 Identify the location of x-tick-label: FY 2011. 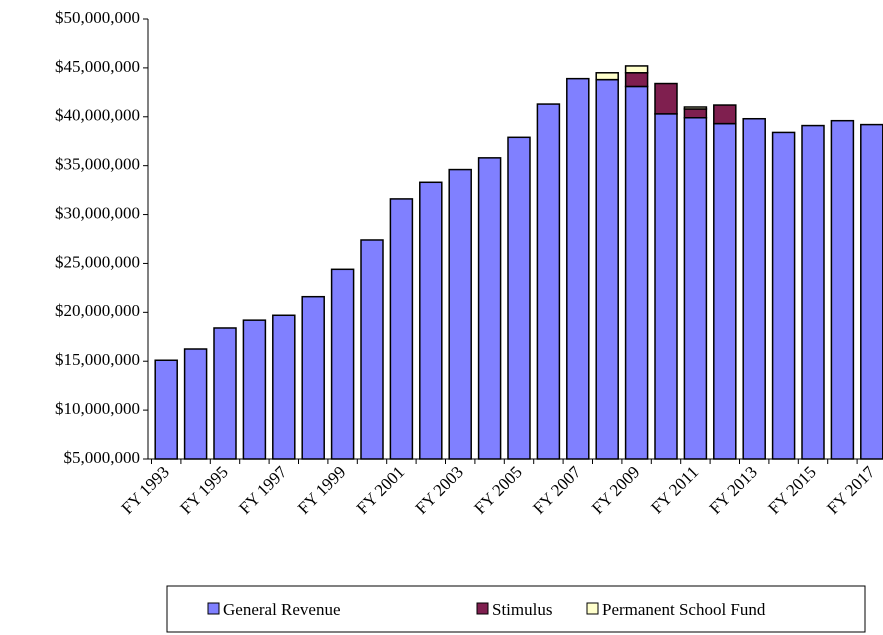
(674, 489).